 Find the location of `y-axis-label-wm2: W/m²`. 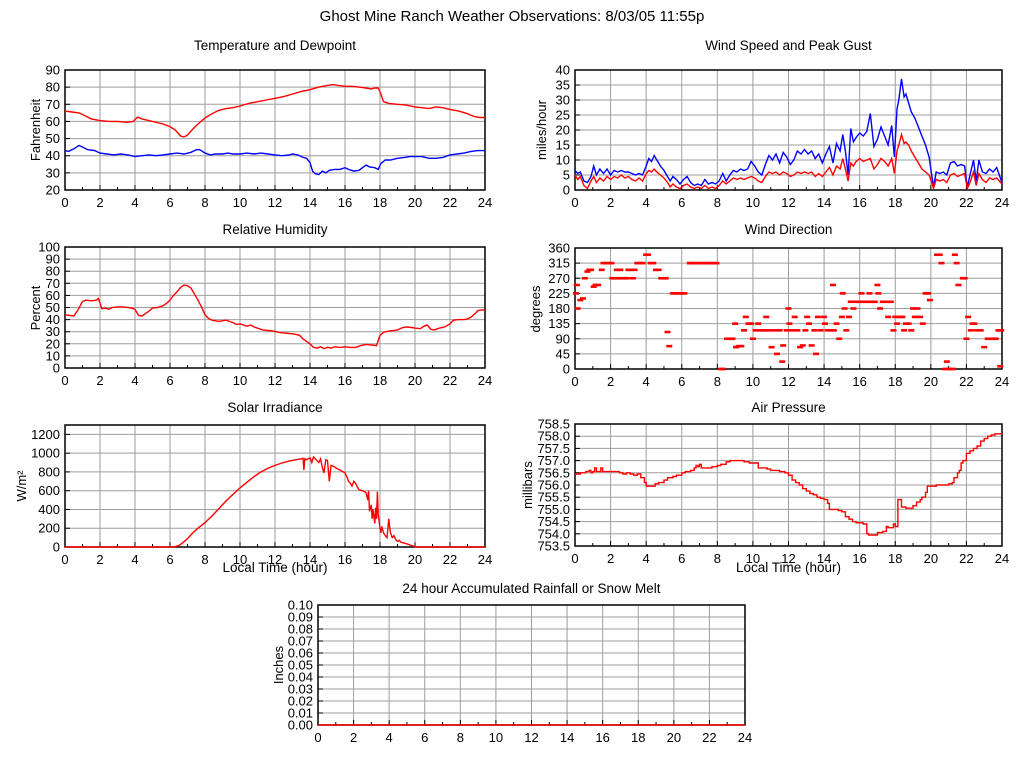

y-axis-label-wm2: W/m² is located at coordinates (21, 486).